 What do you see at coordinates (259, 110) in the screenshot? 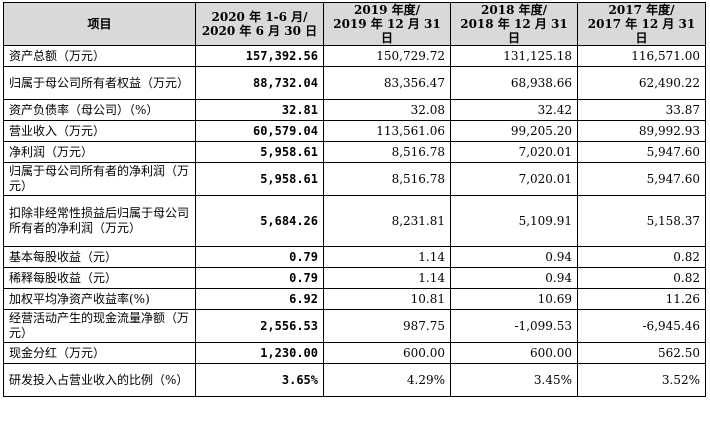
I see `value-2020: 32.81` at bounding box center [259, 110].